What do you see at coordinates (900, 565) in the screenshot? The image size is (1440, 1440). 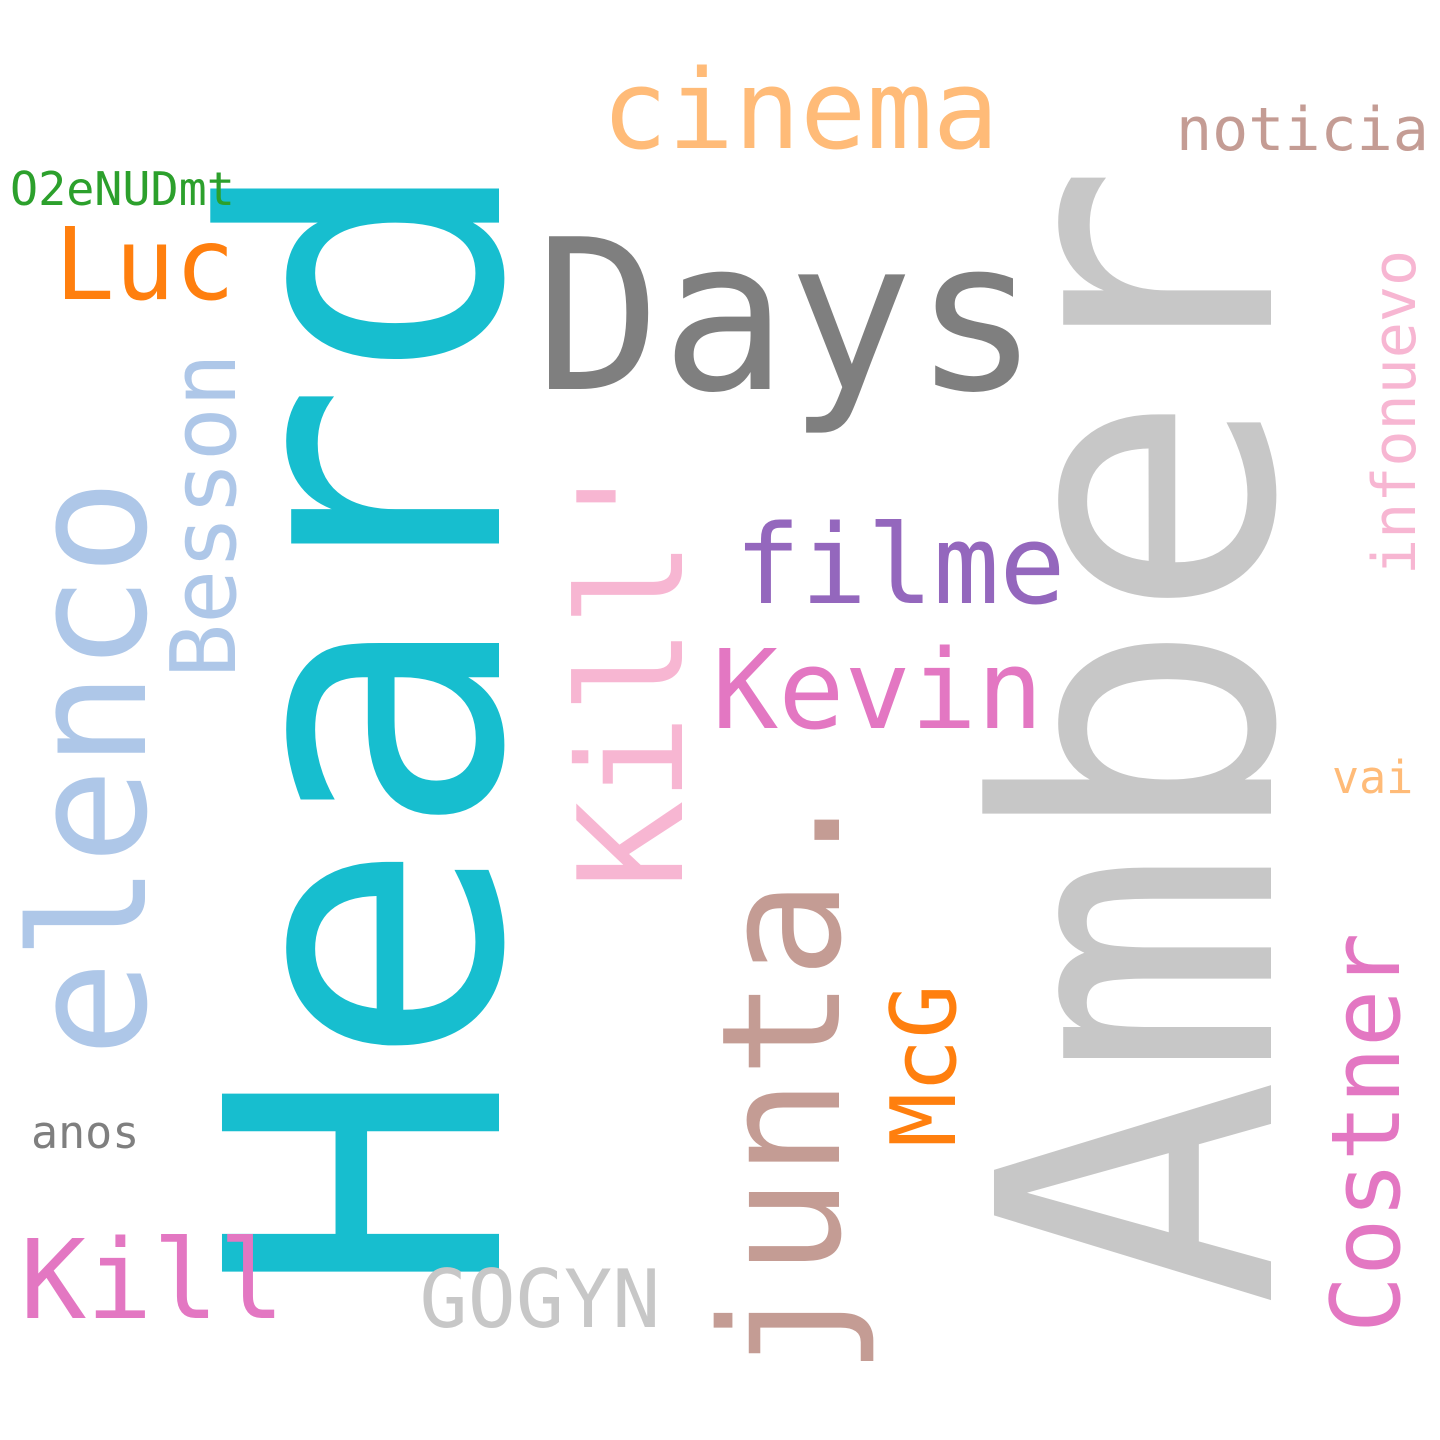 I see `word-filme: filme` at bounding box center [900, 565].